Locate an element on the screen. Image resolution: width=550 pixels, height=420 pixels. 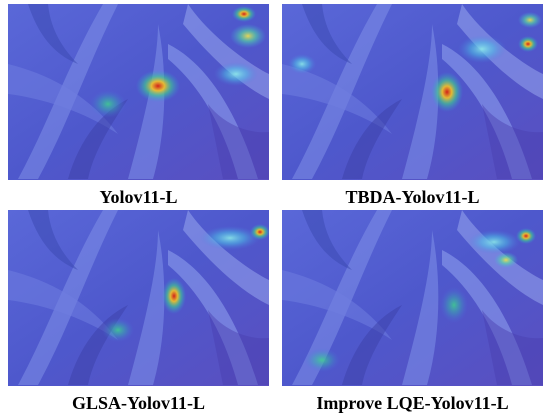
caption: GLSA-Yolov11-L is located at coordinates (138, 403).